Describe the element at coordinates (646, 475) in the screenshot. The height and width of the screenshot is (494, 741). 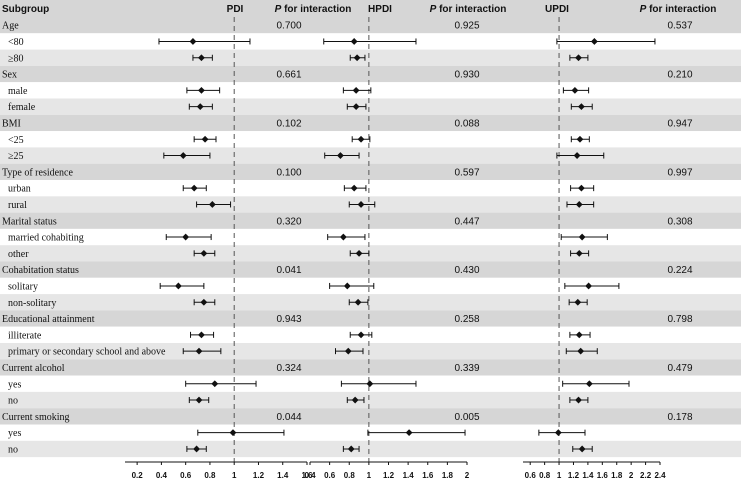
I see `x-tick-label: 2.2` at that location.